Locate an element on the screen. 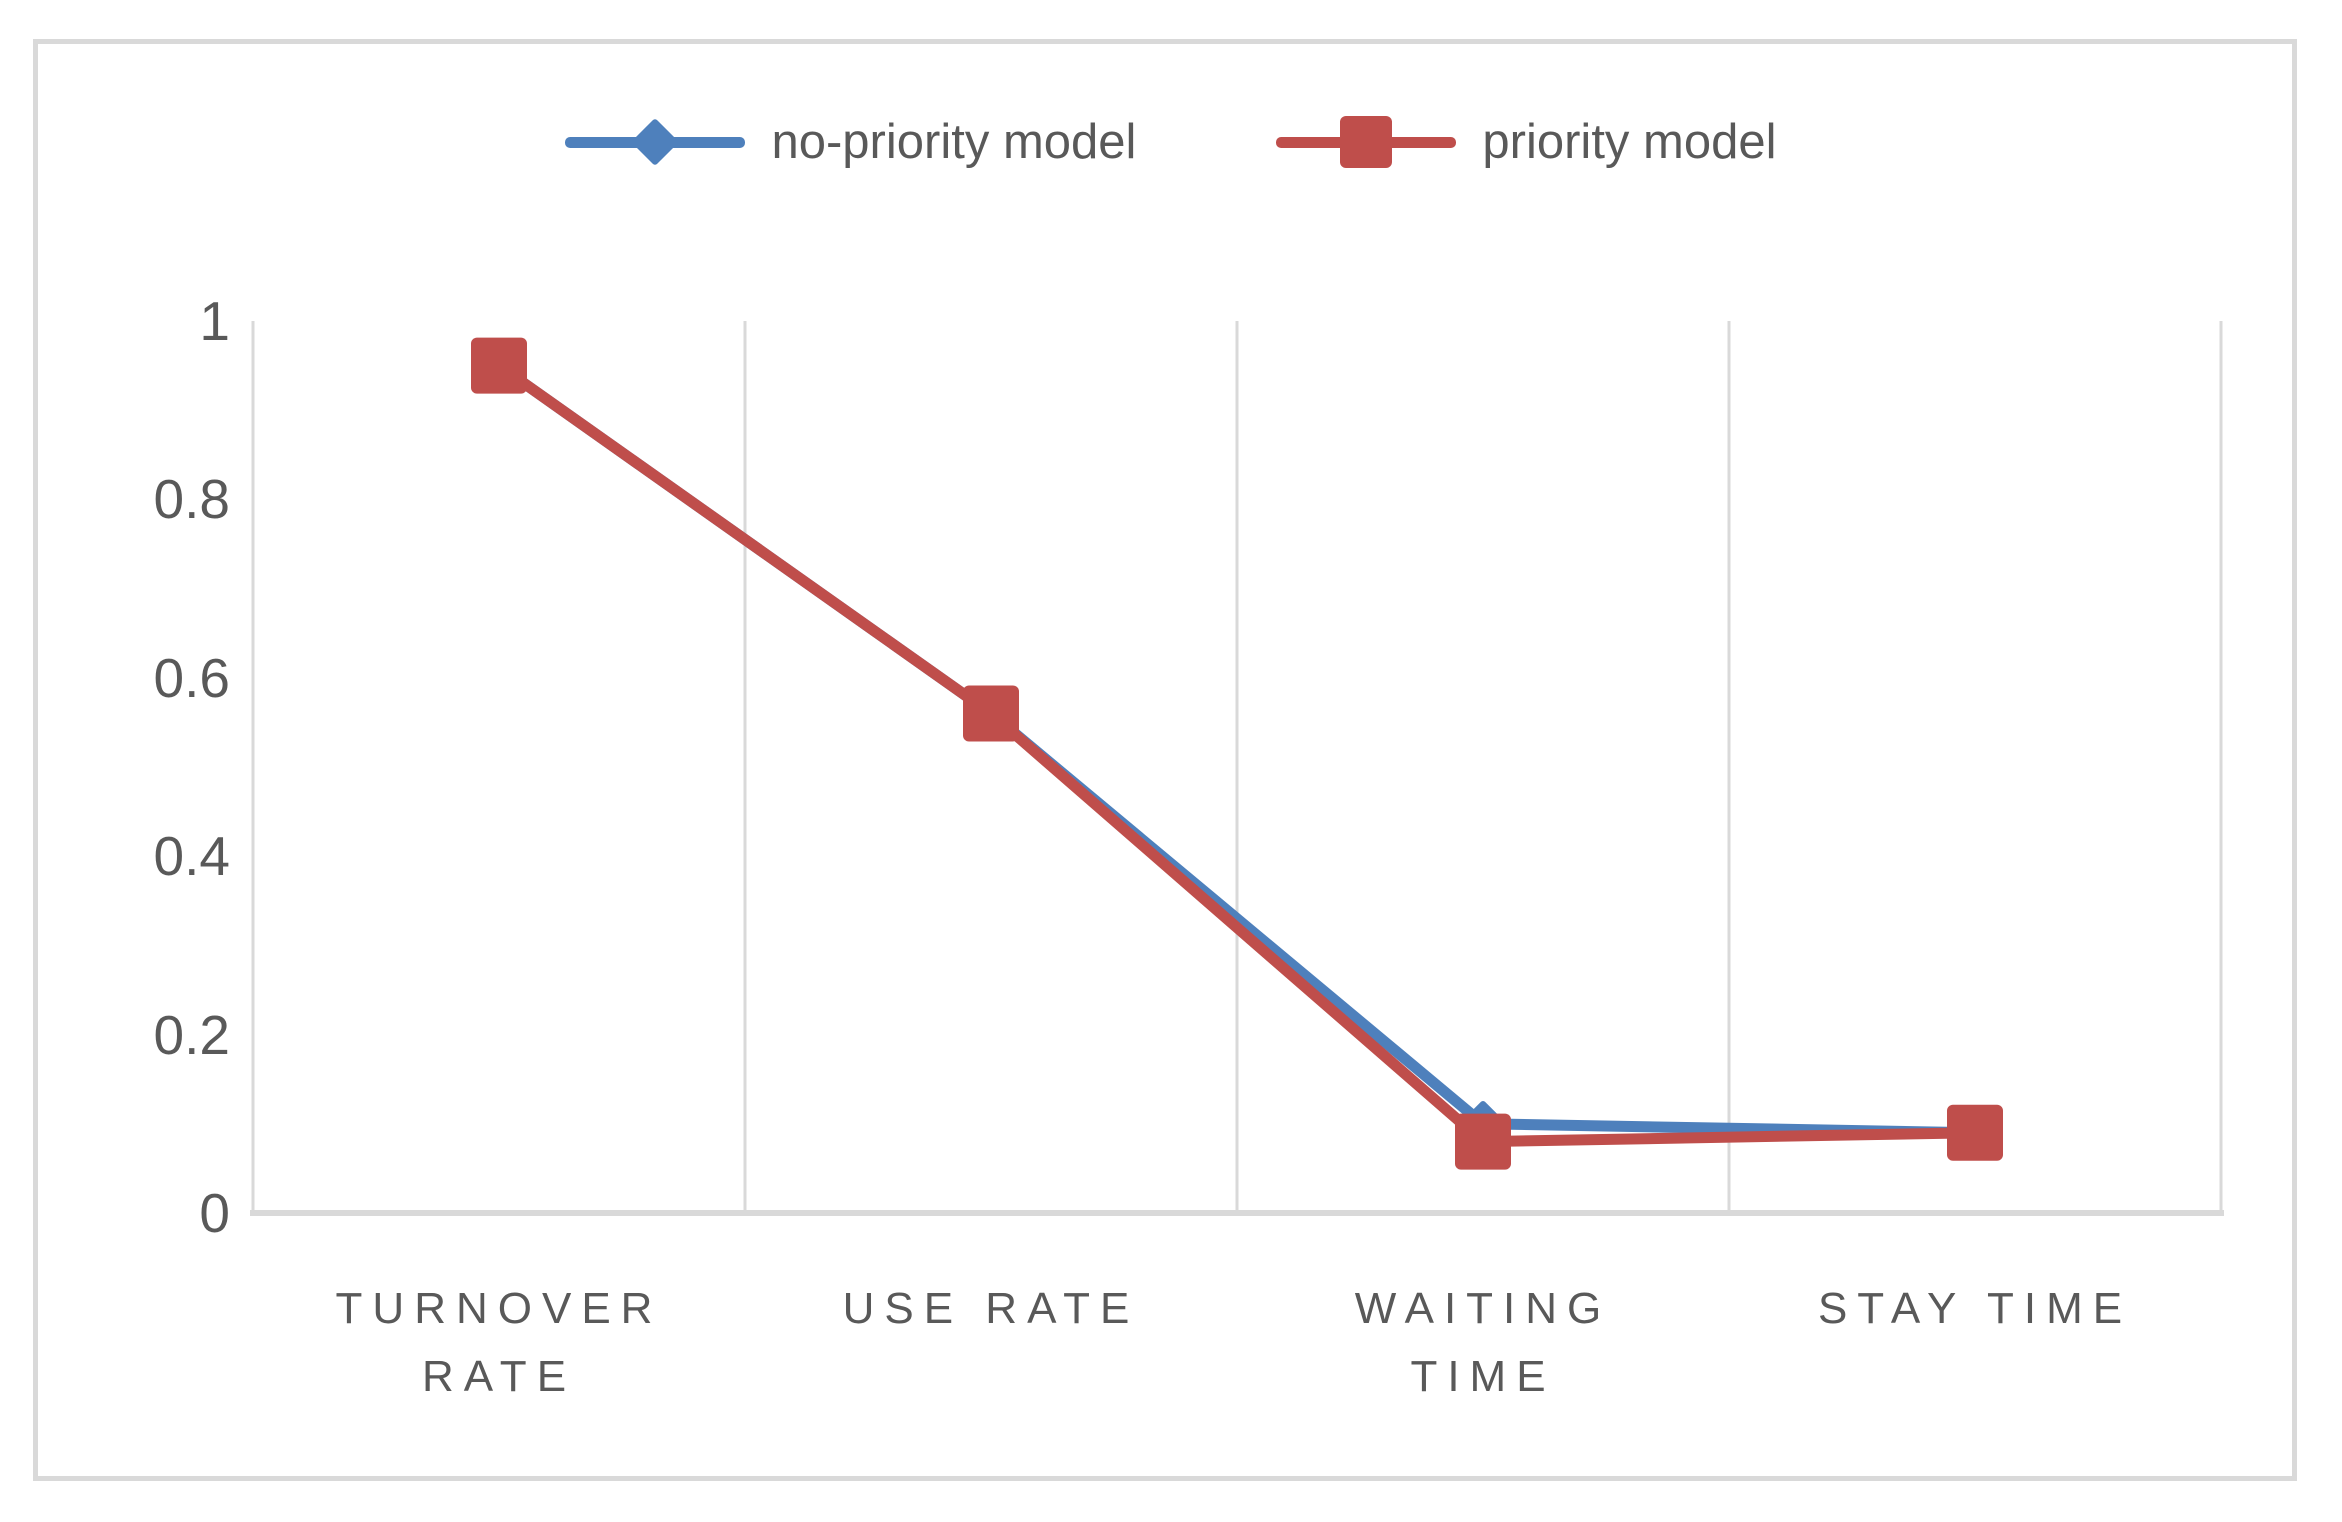 The width and height of the screenshot is (2342, 1522). line-square-marker-icon is located at coordinates (1366, 142).